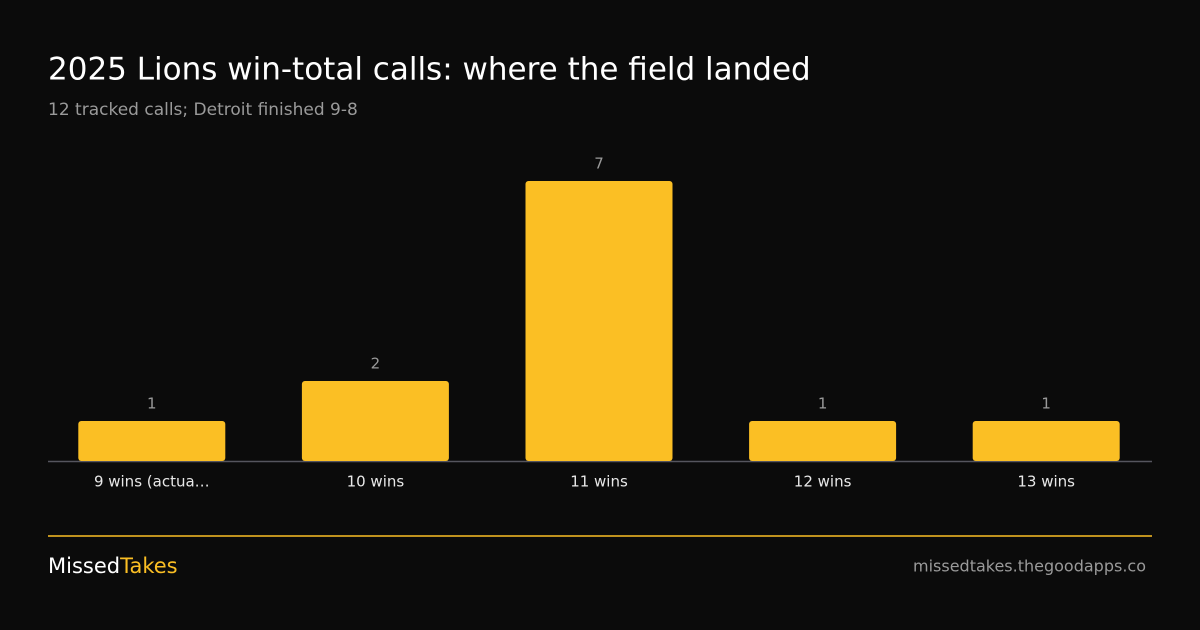  Describe the element at coordinates (1029, 566) in the screenshot. I see `footer-url: missedtakes.thegoodapps.co` at that location.